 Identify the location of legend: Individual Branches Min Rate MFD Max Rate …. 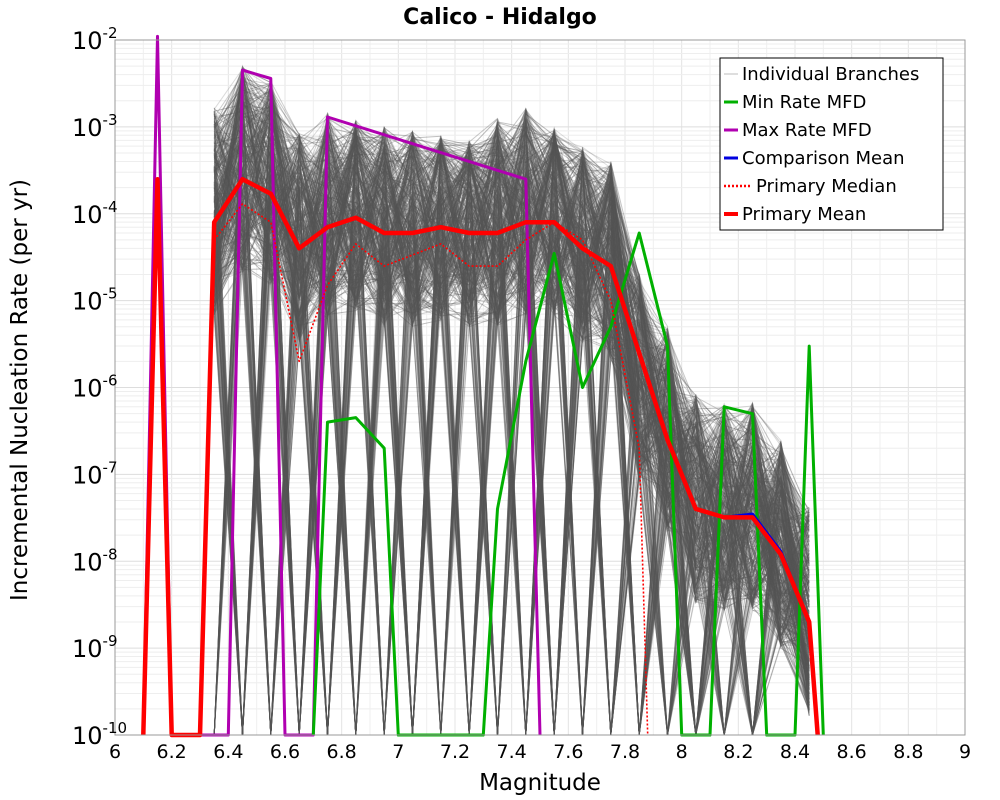
(831, 144).